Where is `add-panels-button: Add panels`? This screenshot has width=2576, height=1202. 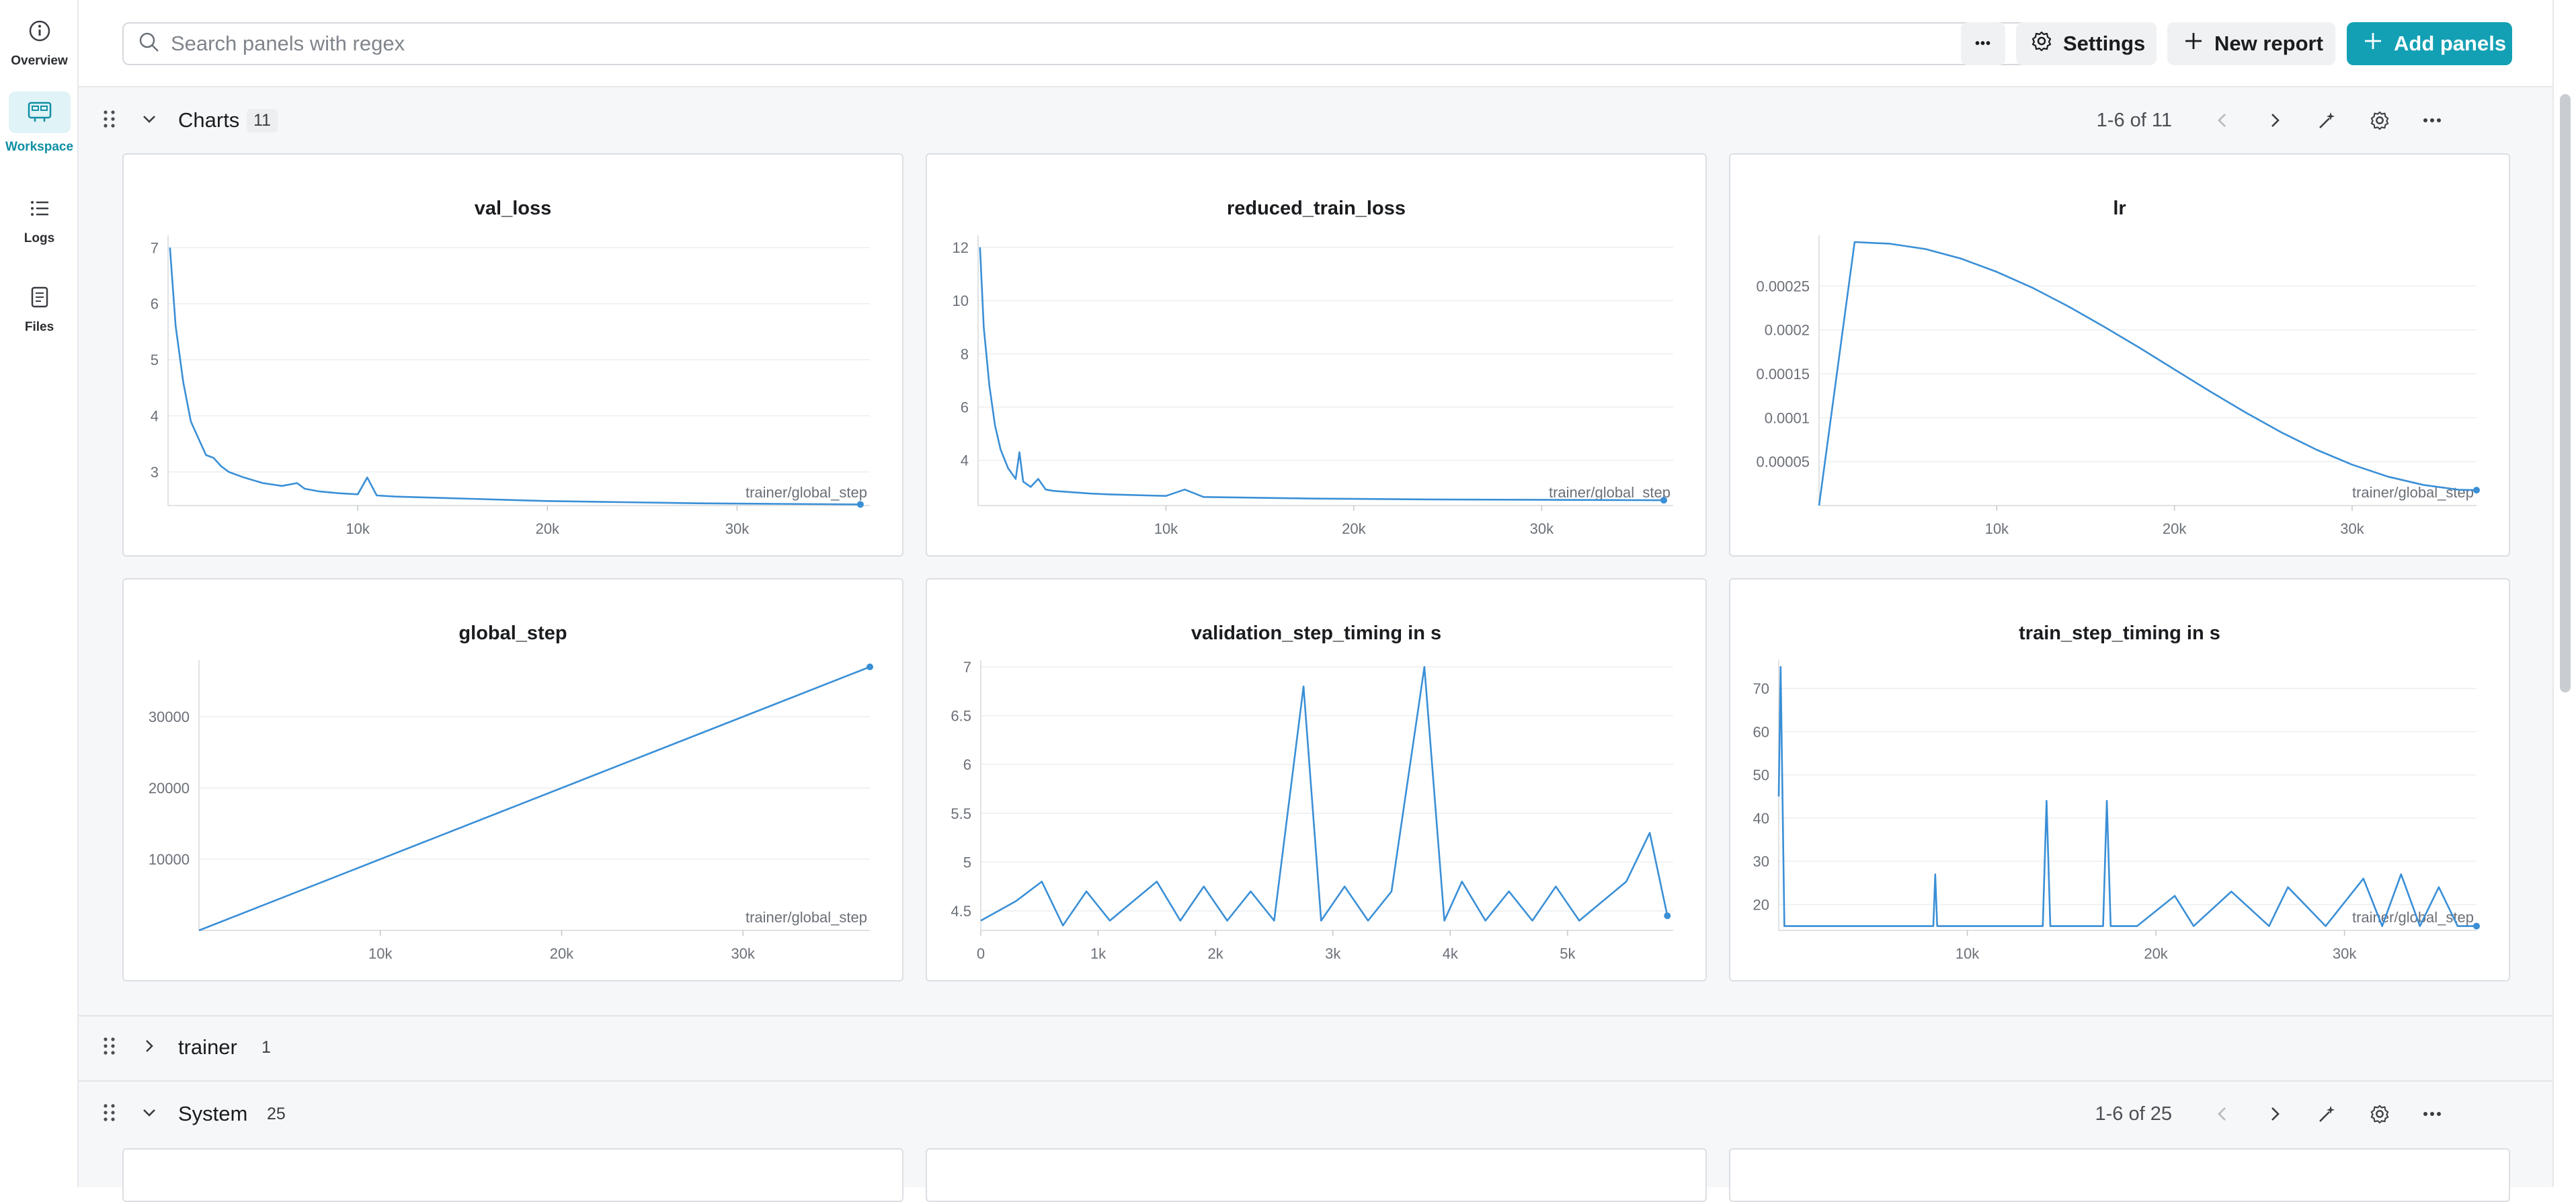
add-panels-button: Add panels is located at coordinates (2429, 43).